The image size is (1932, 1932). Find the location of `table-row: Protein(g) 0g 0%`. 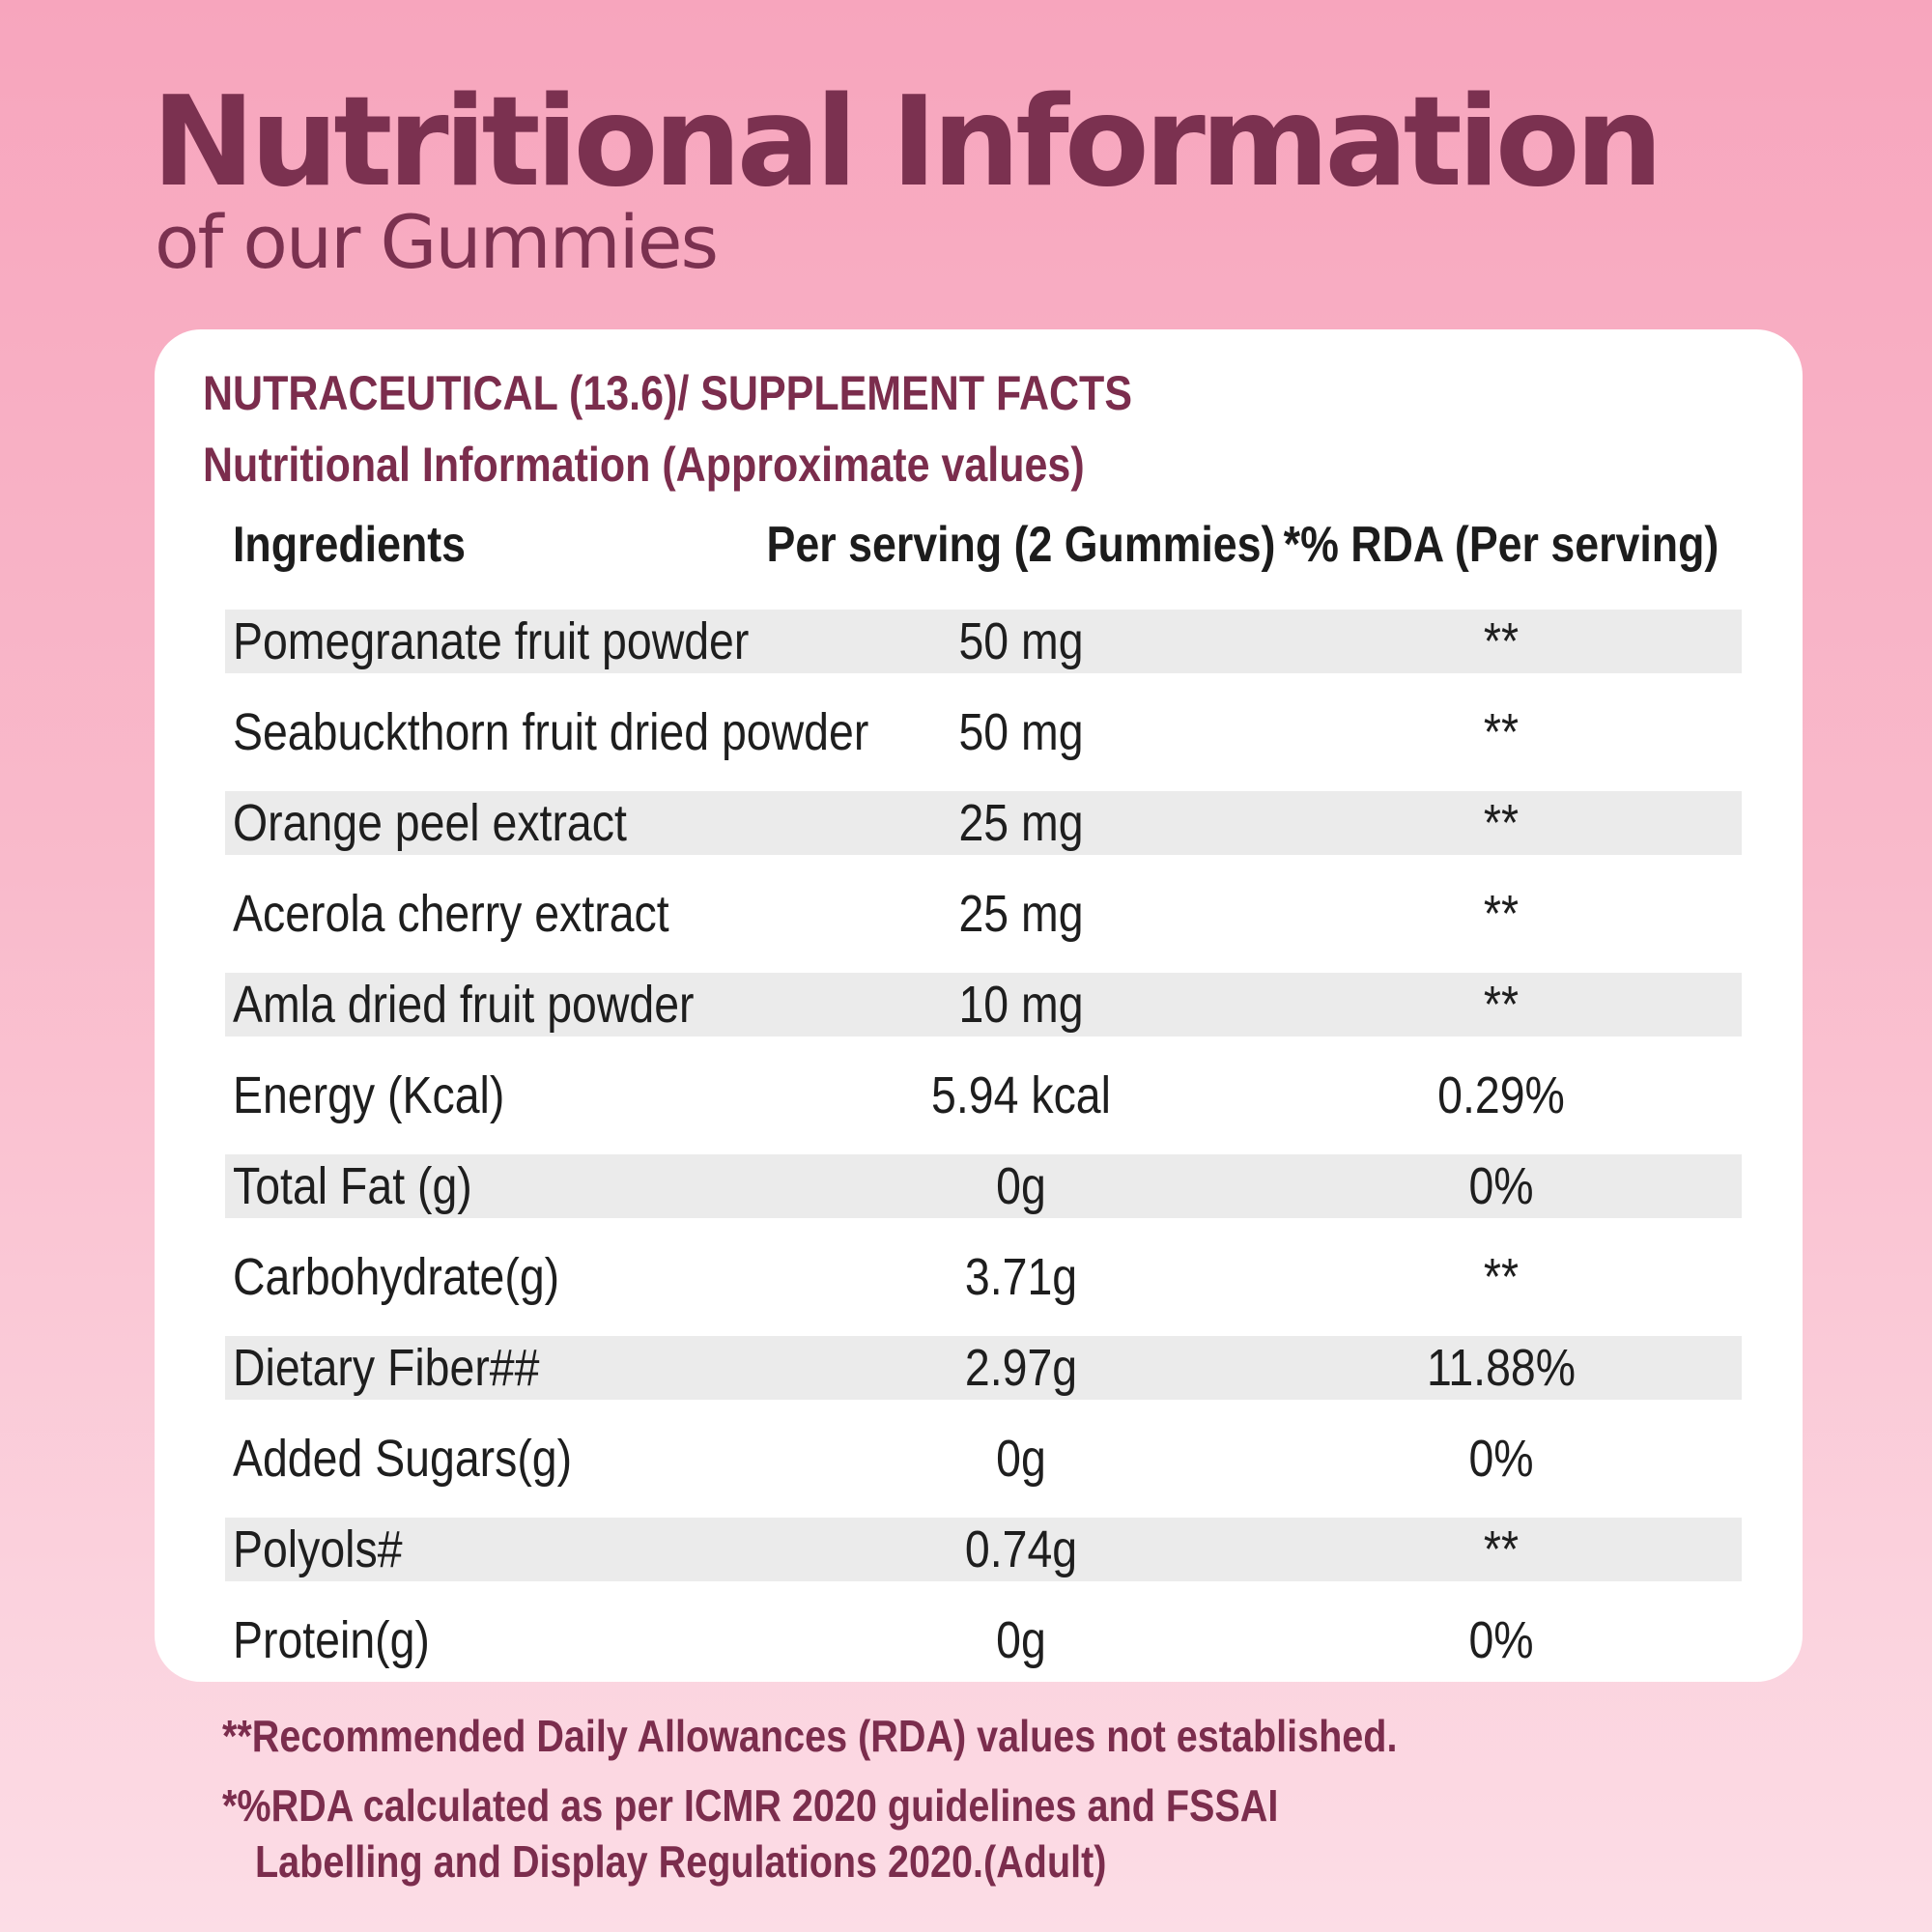

table-row: Protein(g) 0g 0% is located at coordinates (983, 1645).